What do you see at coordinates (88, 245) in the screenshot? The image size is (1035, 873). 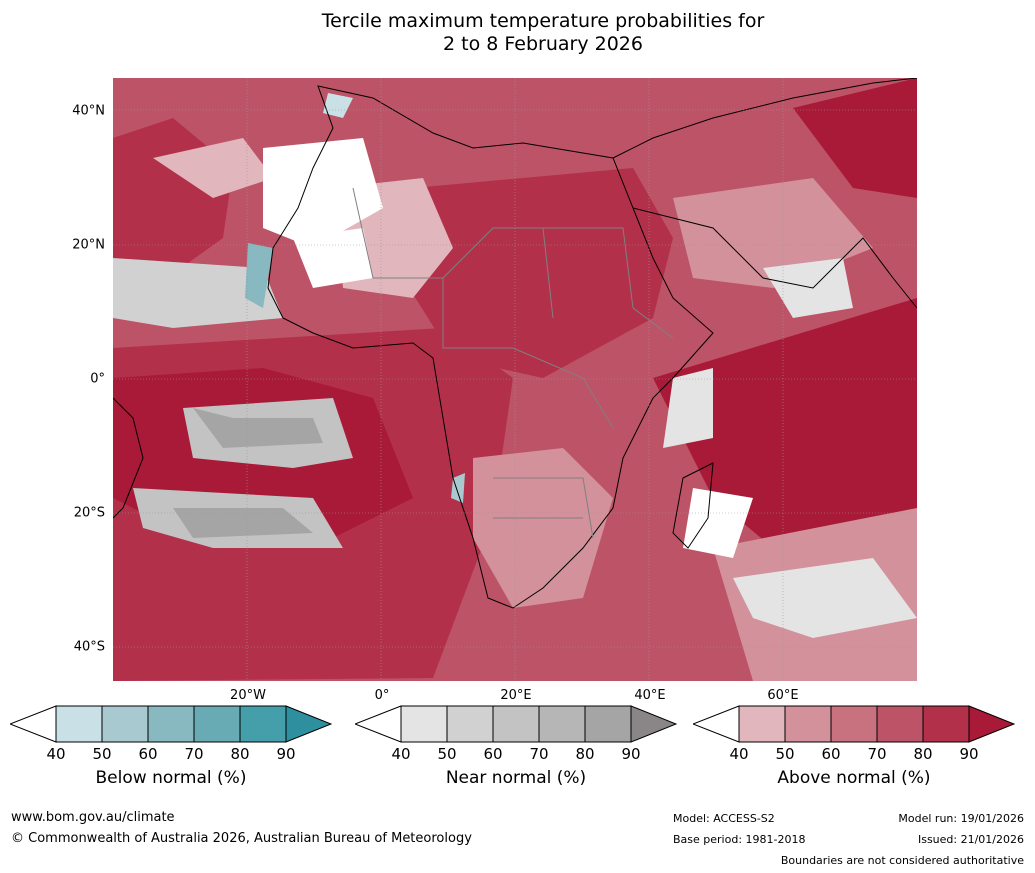 I see `lat-label: 20°N` at bounding box center [88, 245].